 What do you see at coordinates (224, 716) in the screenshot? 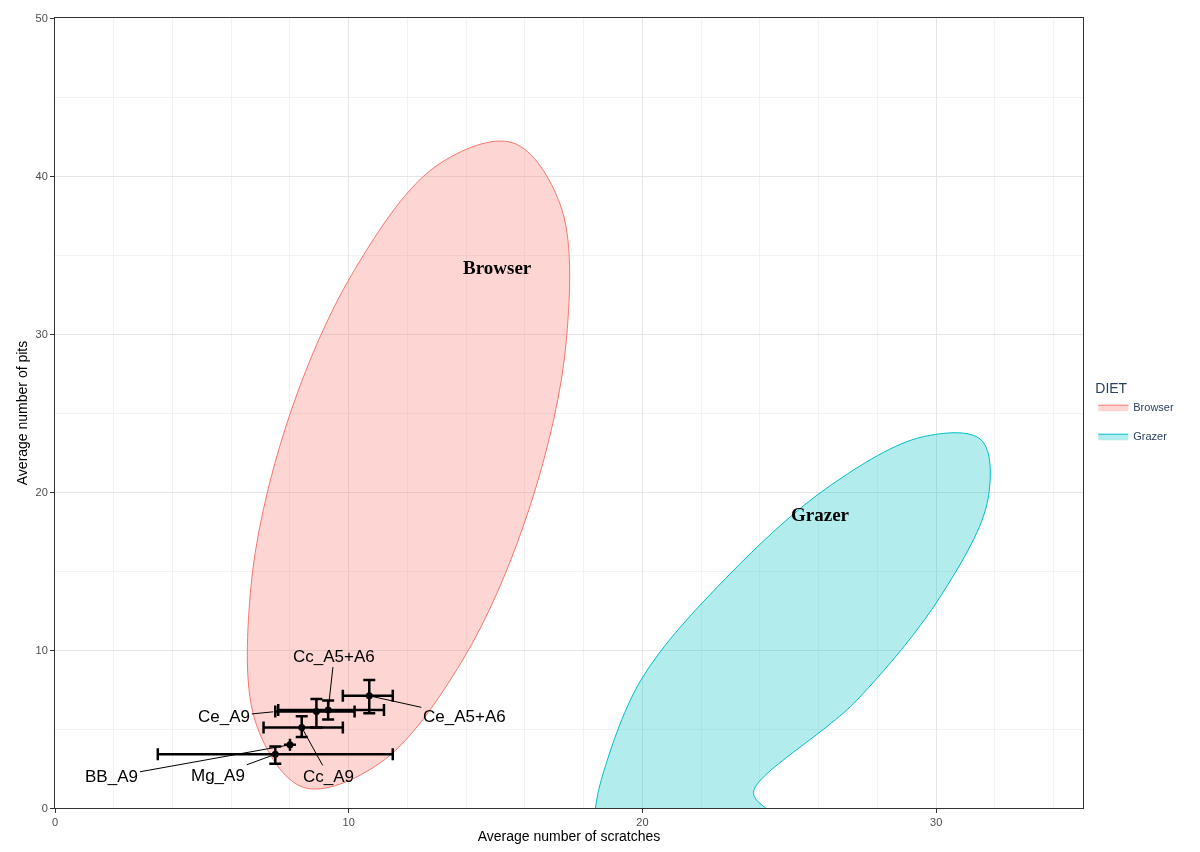
I see `annotation: Ce_A9` at bounding box center [224, 716].